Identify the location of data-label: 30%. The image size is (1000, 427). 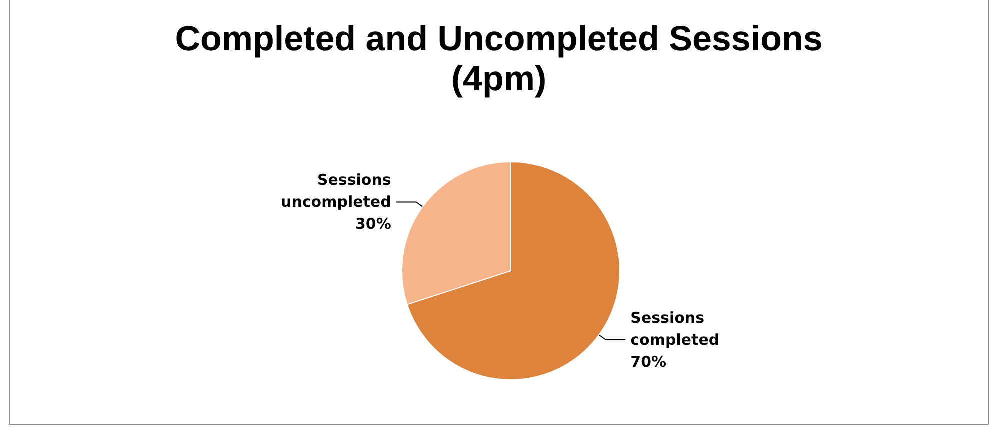
(373, 224).